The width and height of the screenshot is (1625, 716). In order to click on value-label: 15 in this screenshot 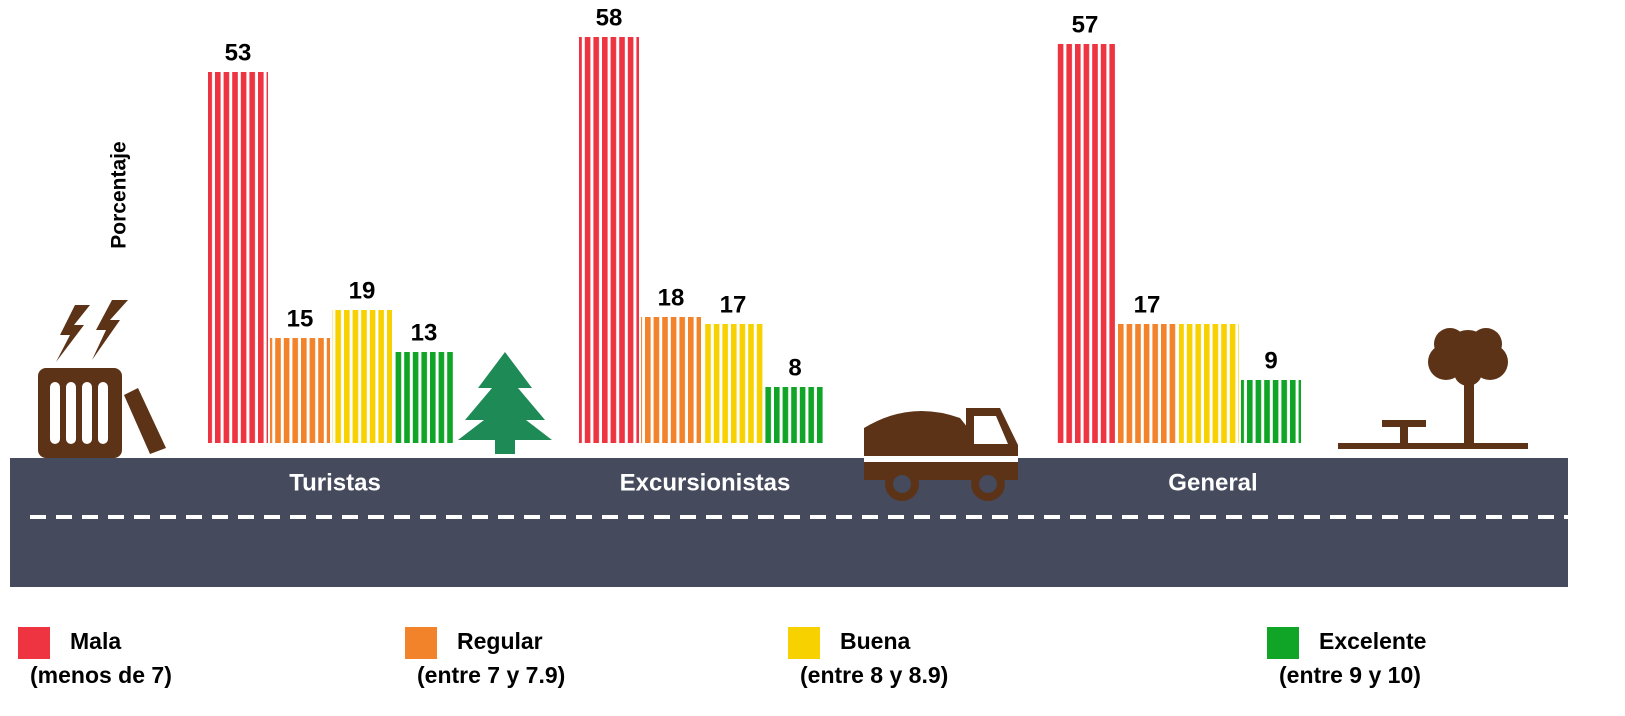, I will do `click(300, 318)`.